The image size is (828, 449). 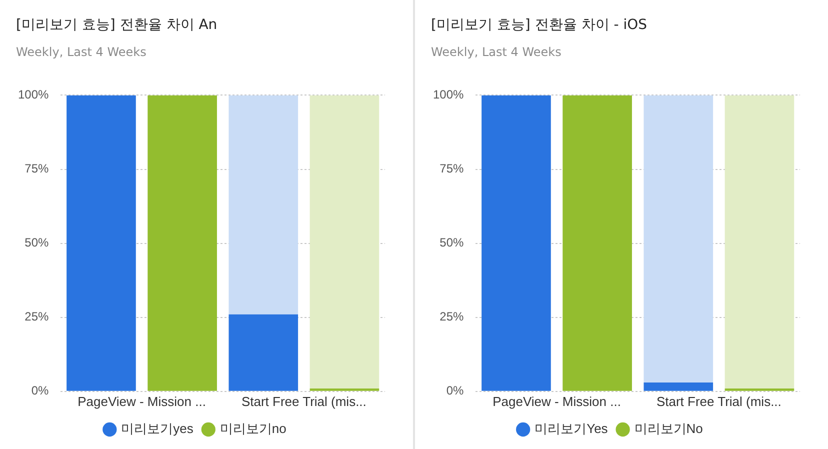 What do you see at coordinates (253, 428) in the screenshot?
I see `legend-label: 미리보기no` at bounding box center [253, 428].